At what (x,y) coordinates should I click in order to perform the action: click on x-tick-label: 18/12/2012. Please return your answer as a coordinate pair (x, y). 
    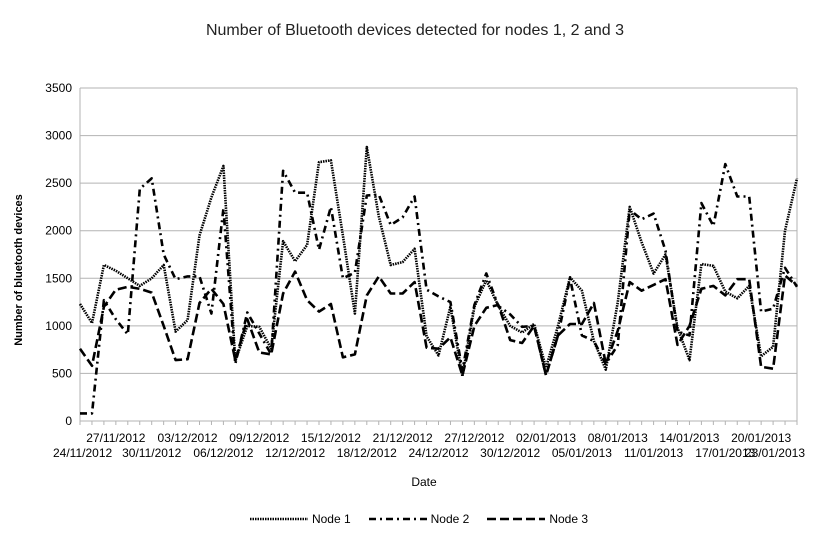
    Looking at the image, I should click on (367, 453).